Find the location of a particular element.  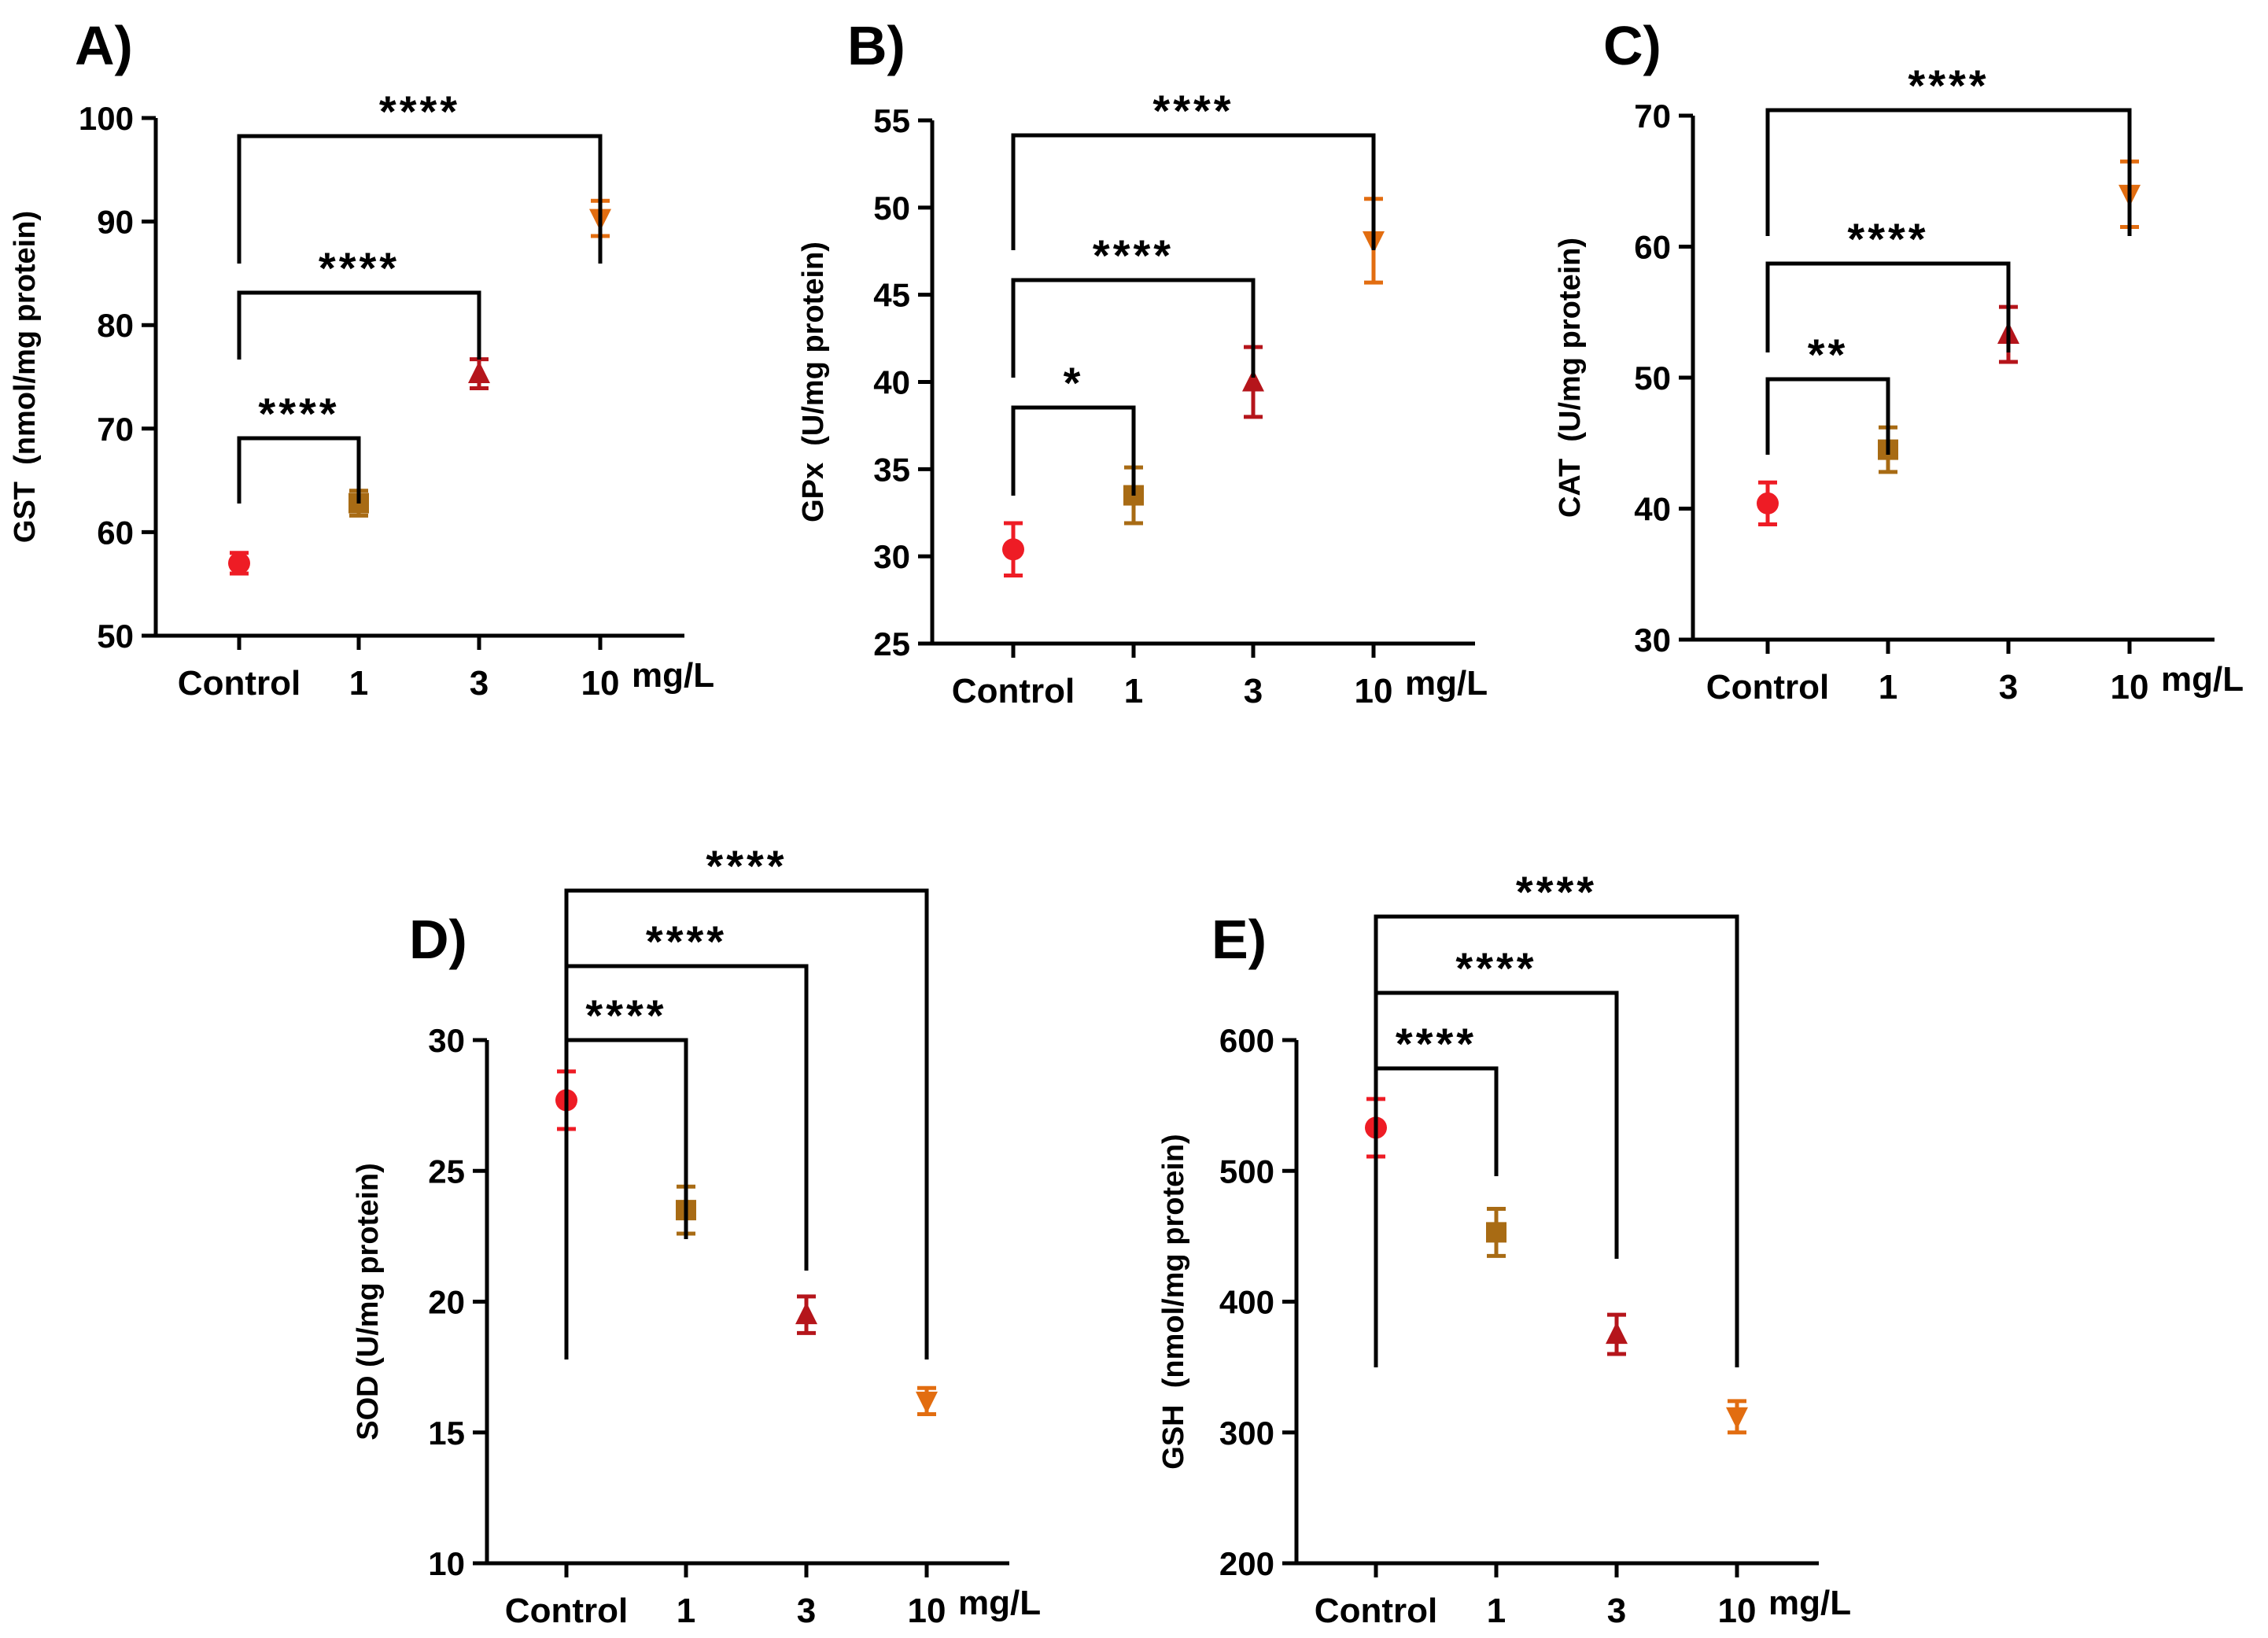

y-tick-label: 90 is located at coordinates (115, 222).